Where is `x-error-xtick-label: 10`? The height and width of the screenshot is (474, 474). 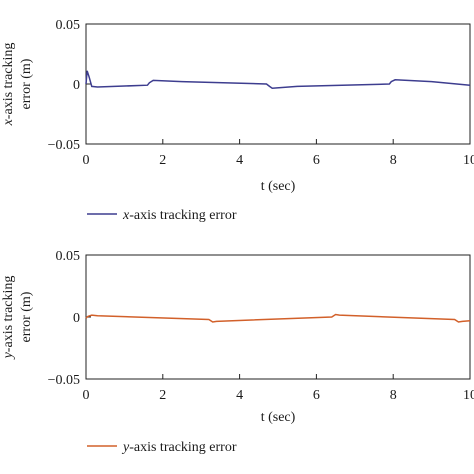 x-error-xtick-label: 10 is located at coordinates (468, 160).